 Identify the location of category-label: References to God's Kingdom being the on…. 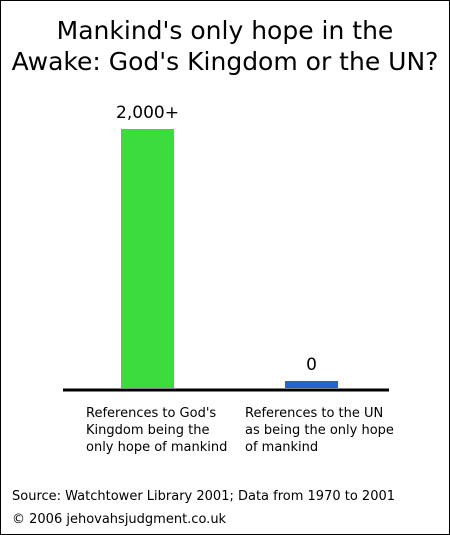
(157, 430).